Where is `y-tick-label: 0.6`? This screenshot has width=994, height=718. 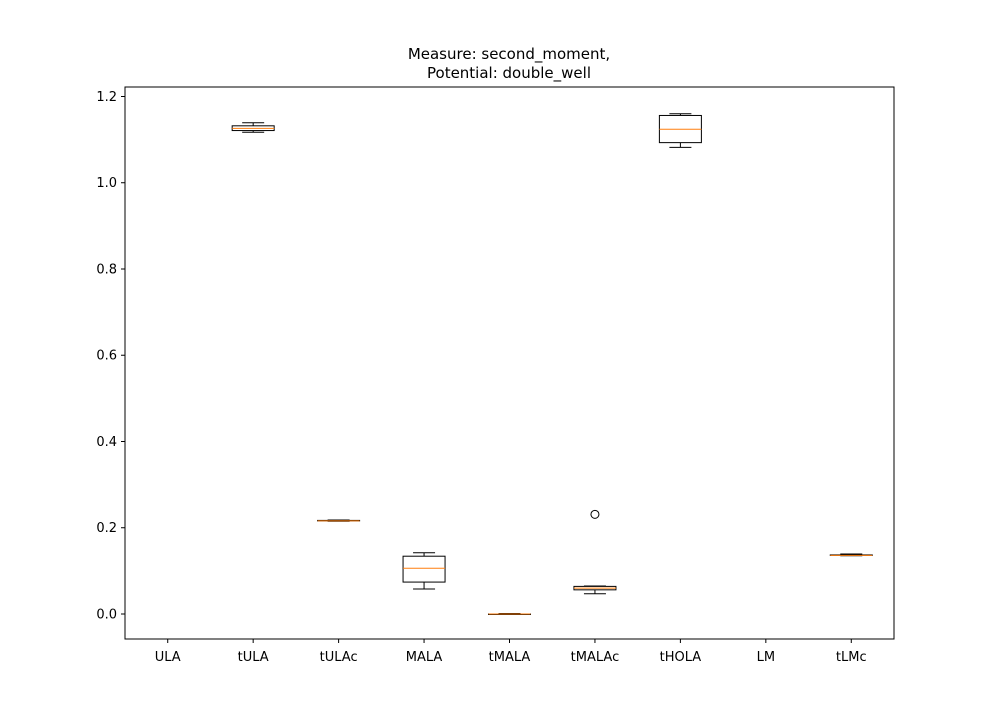
y-tick-label: 0.6 is located at coordinates (106, 356).